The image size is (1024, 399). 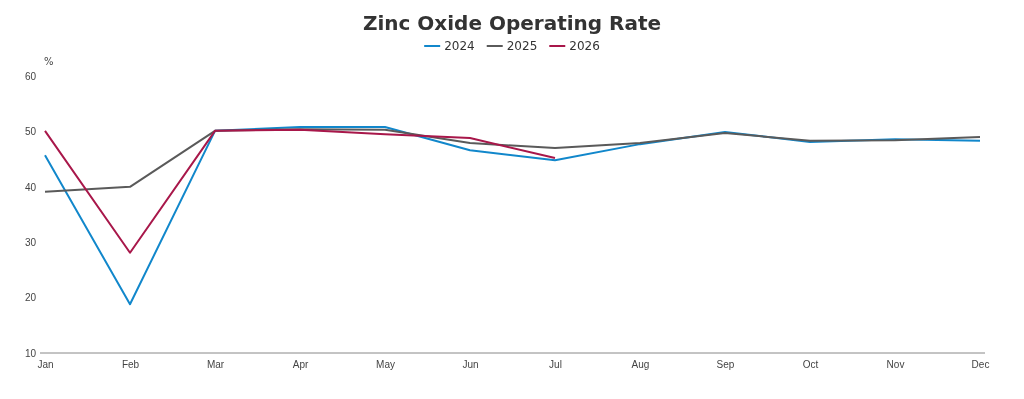 I want to click on x-tick-label: Aug, so click(x=640, y=365).